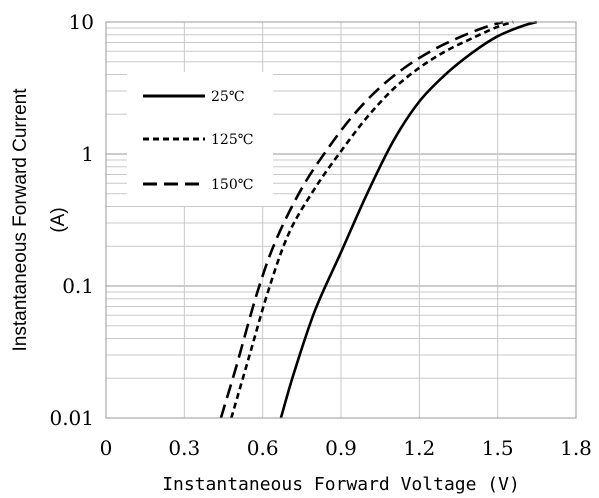 This screenshot has width=599, height=498. Describe the element at coordinates (341, 484) in the screenshot. I see `x-axis-label: Instantaneous Forward Voltage (V)` at that location.